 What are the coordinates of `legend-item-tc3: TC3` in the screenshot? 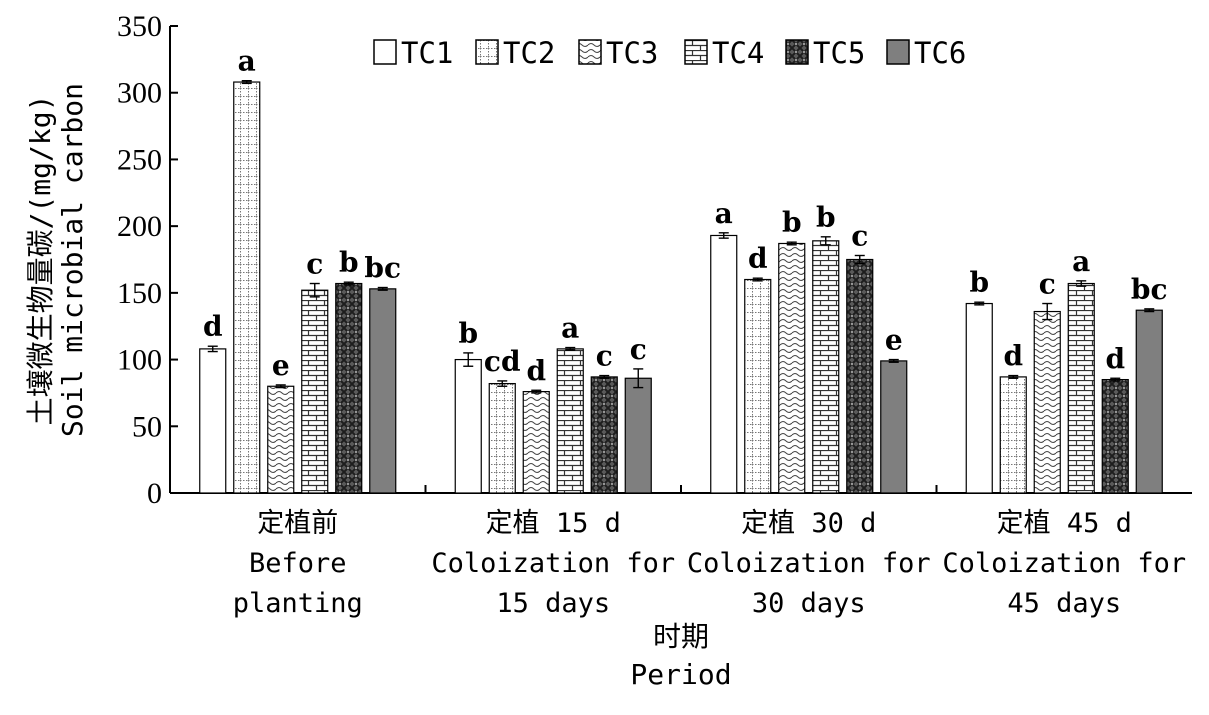 It's located at (618, 53).